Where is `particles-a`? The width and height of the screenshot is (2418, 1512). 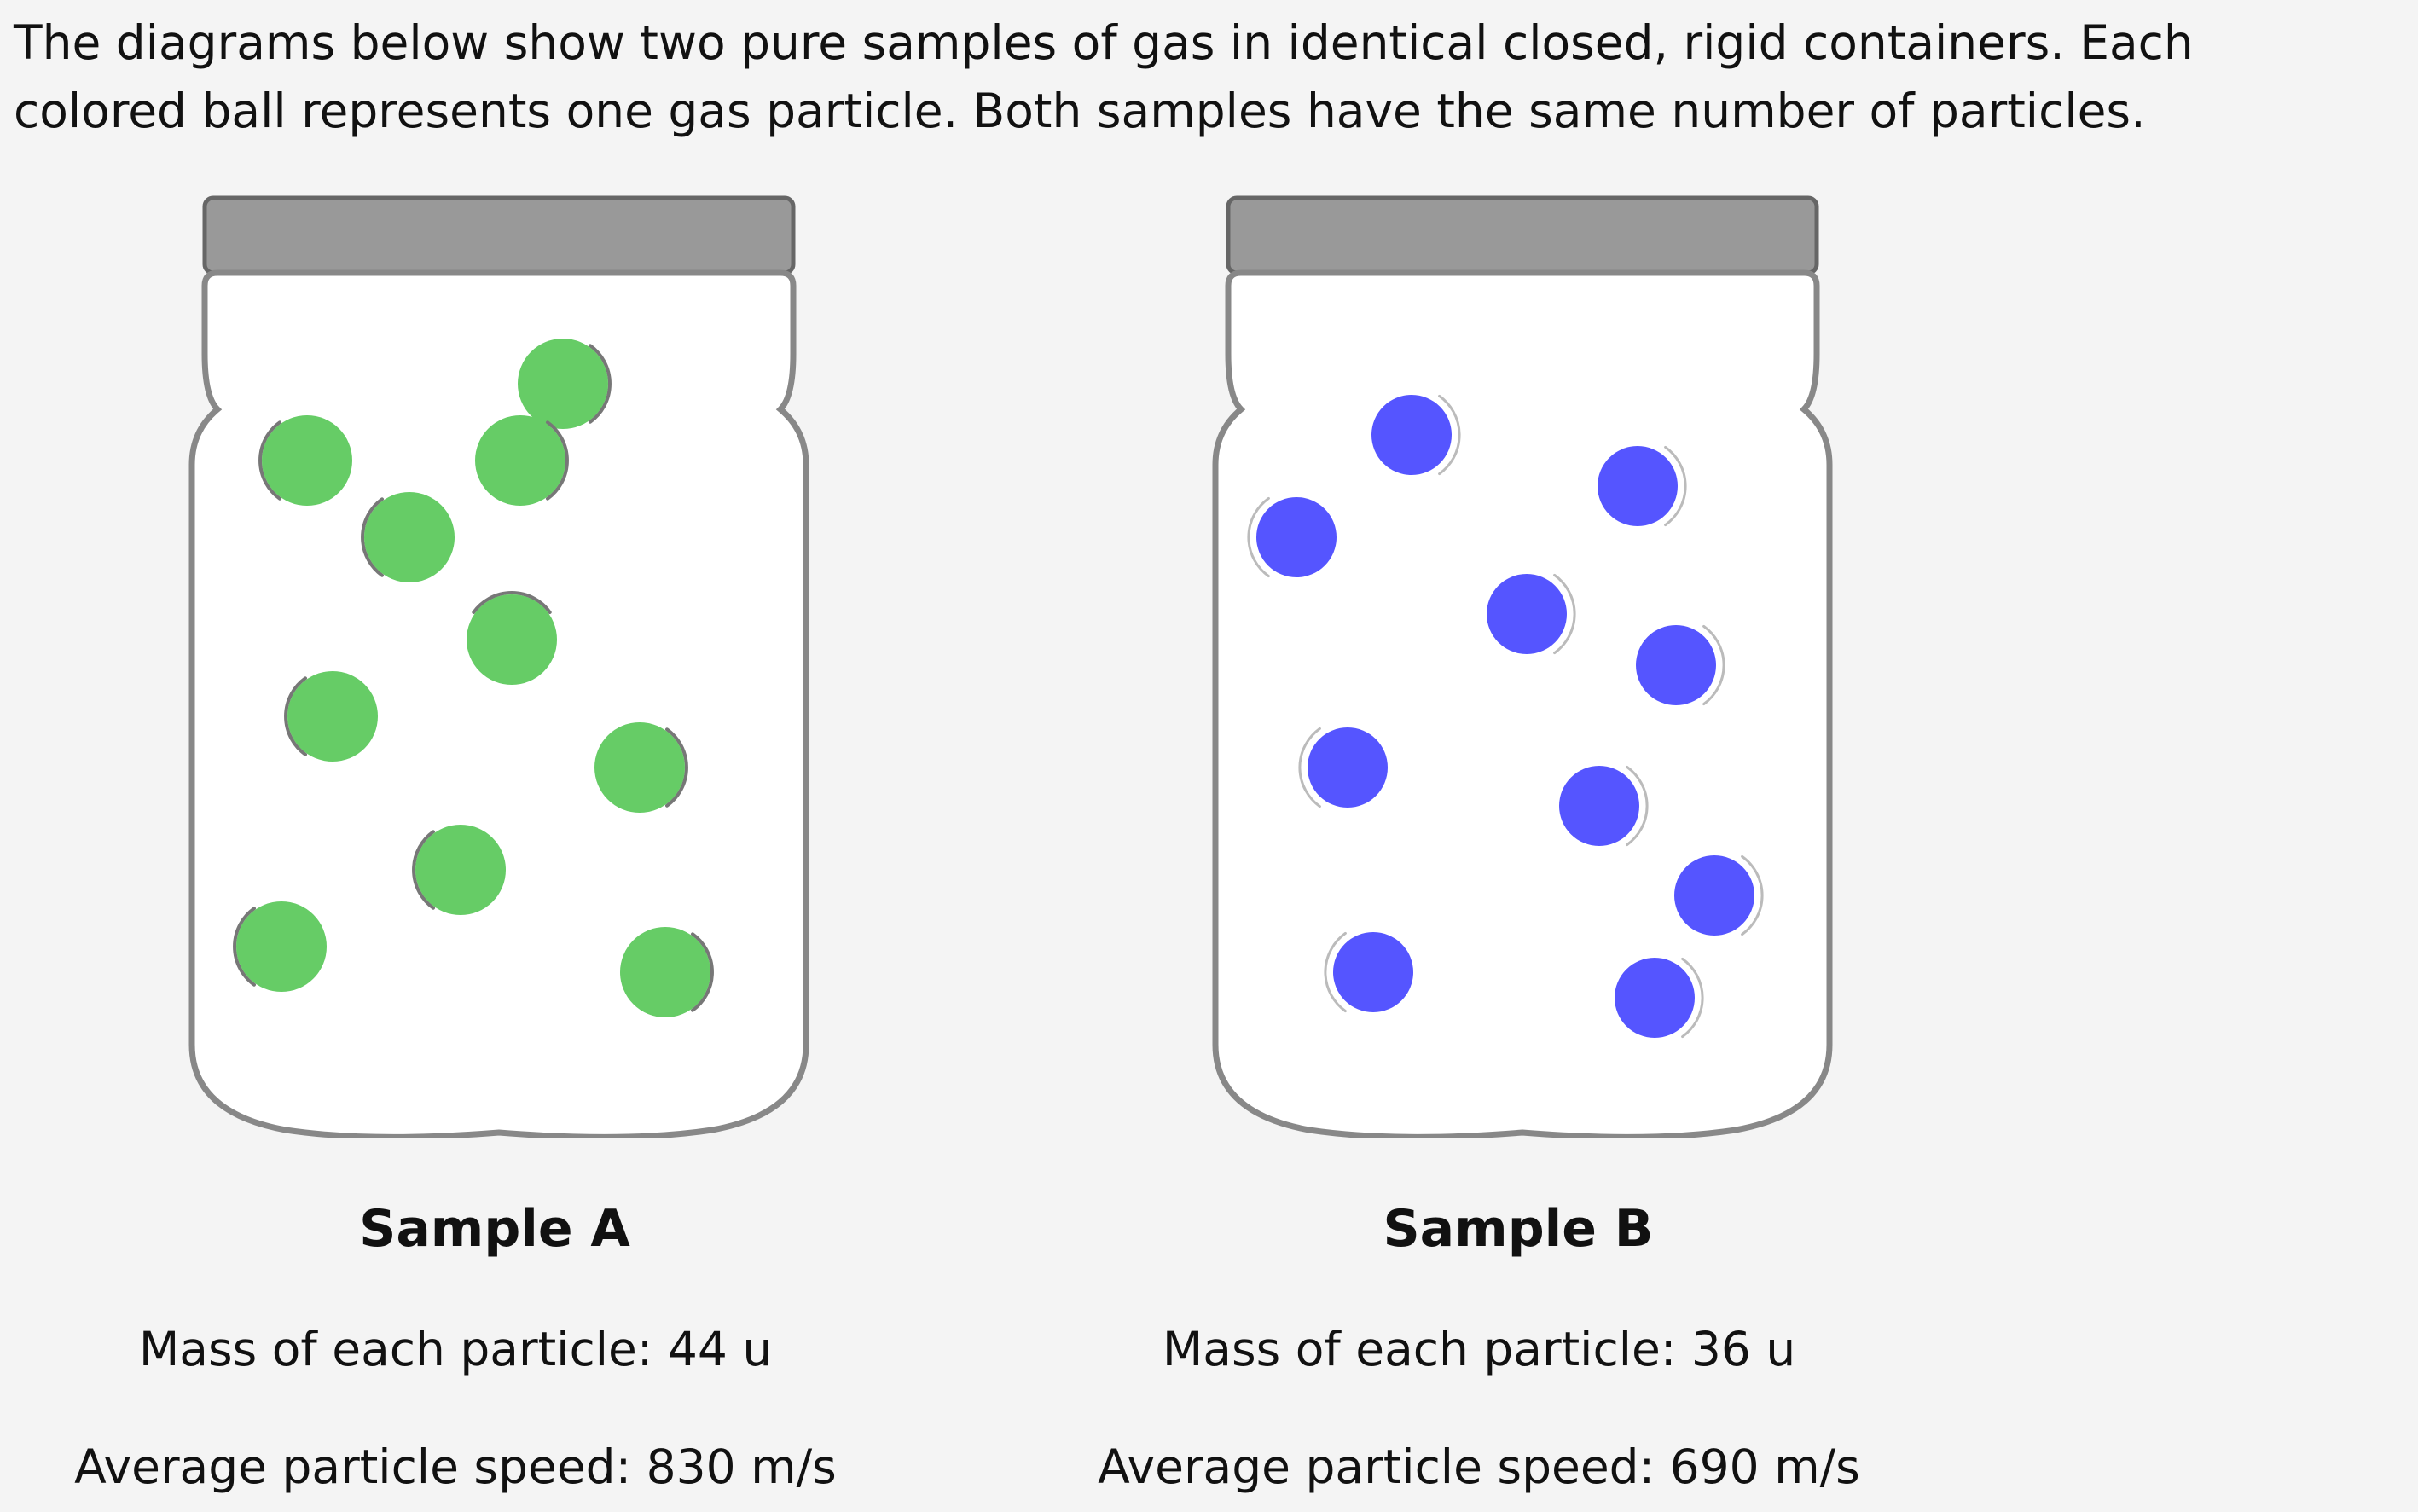 particles-a is located at coordinates (473, 678).